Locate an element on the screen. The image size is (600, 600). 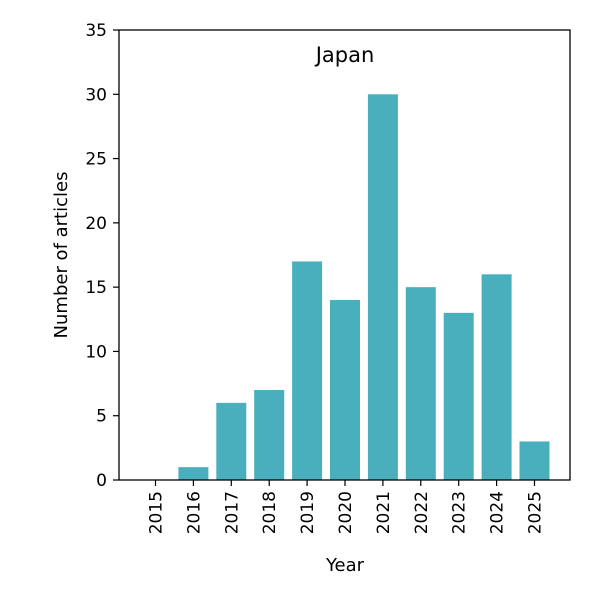
x-tick-label: 2022 is located at coordinates (422, 512).